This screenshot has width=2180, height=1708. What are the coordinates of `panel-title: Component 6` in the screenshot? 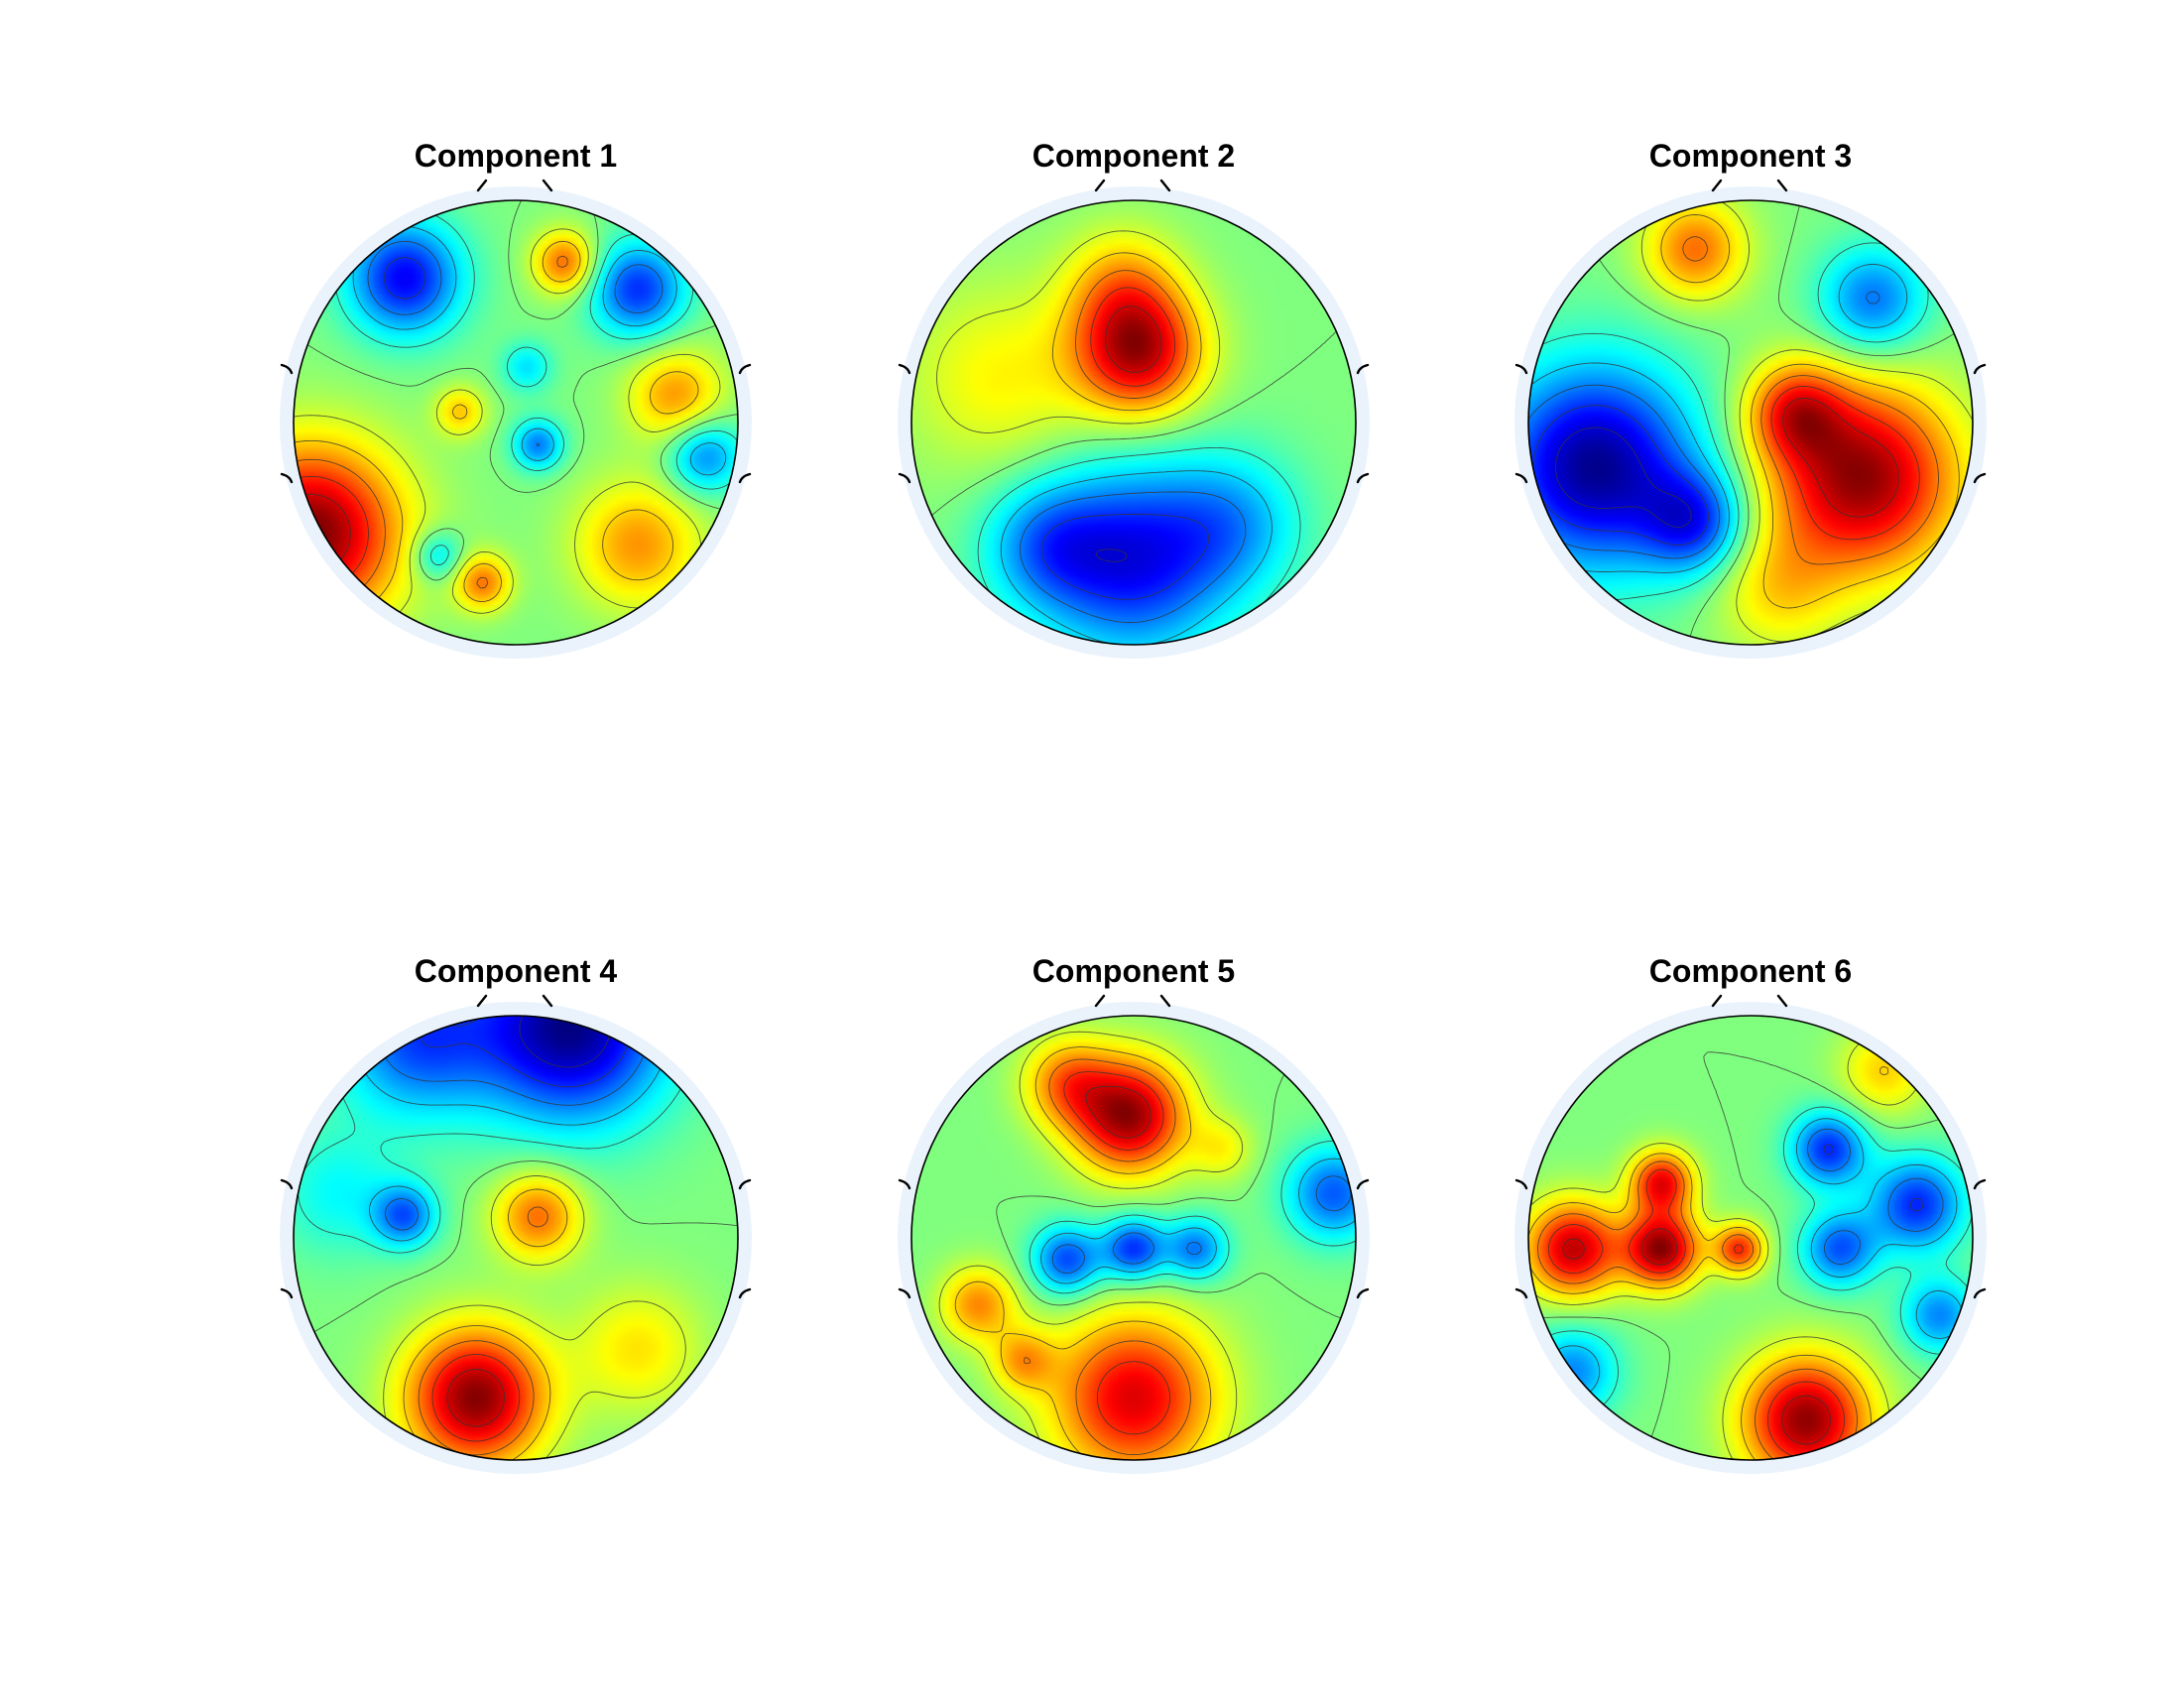 It's located at (1750, 971).